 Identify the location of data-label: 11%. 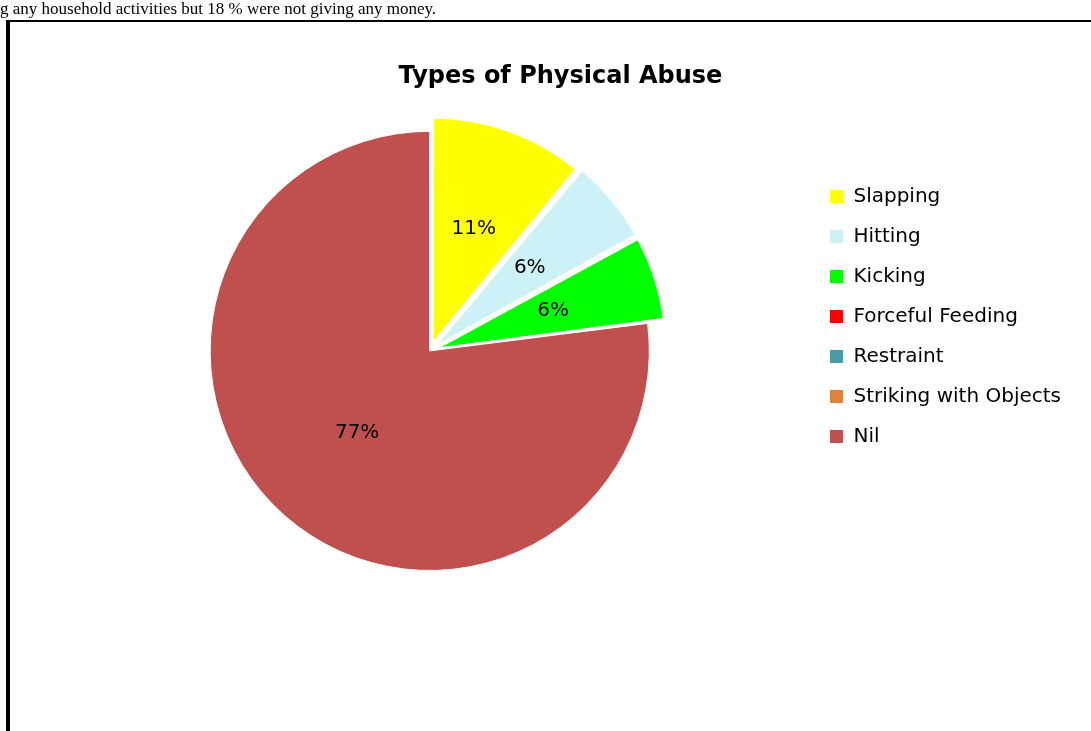
(473, 226).